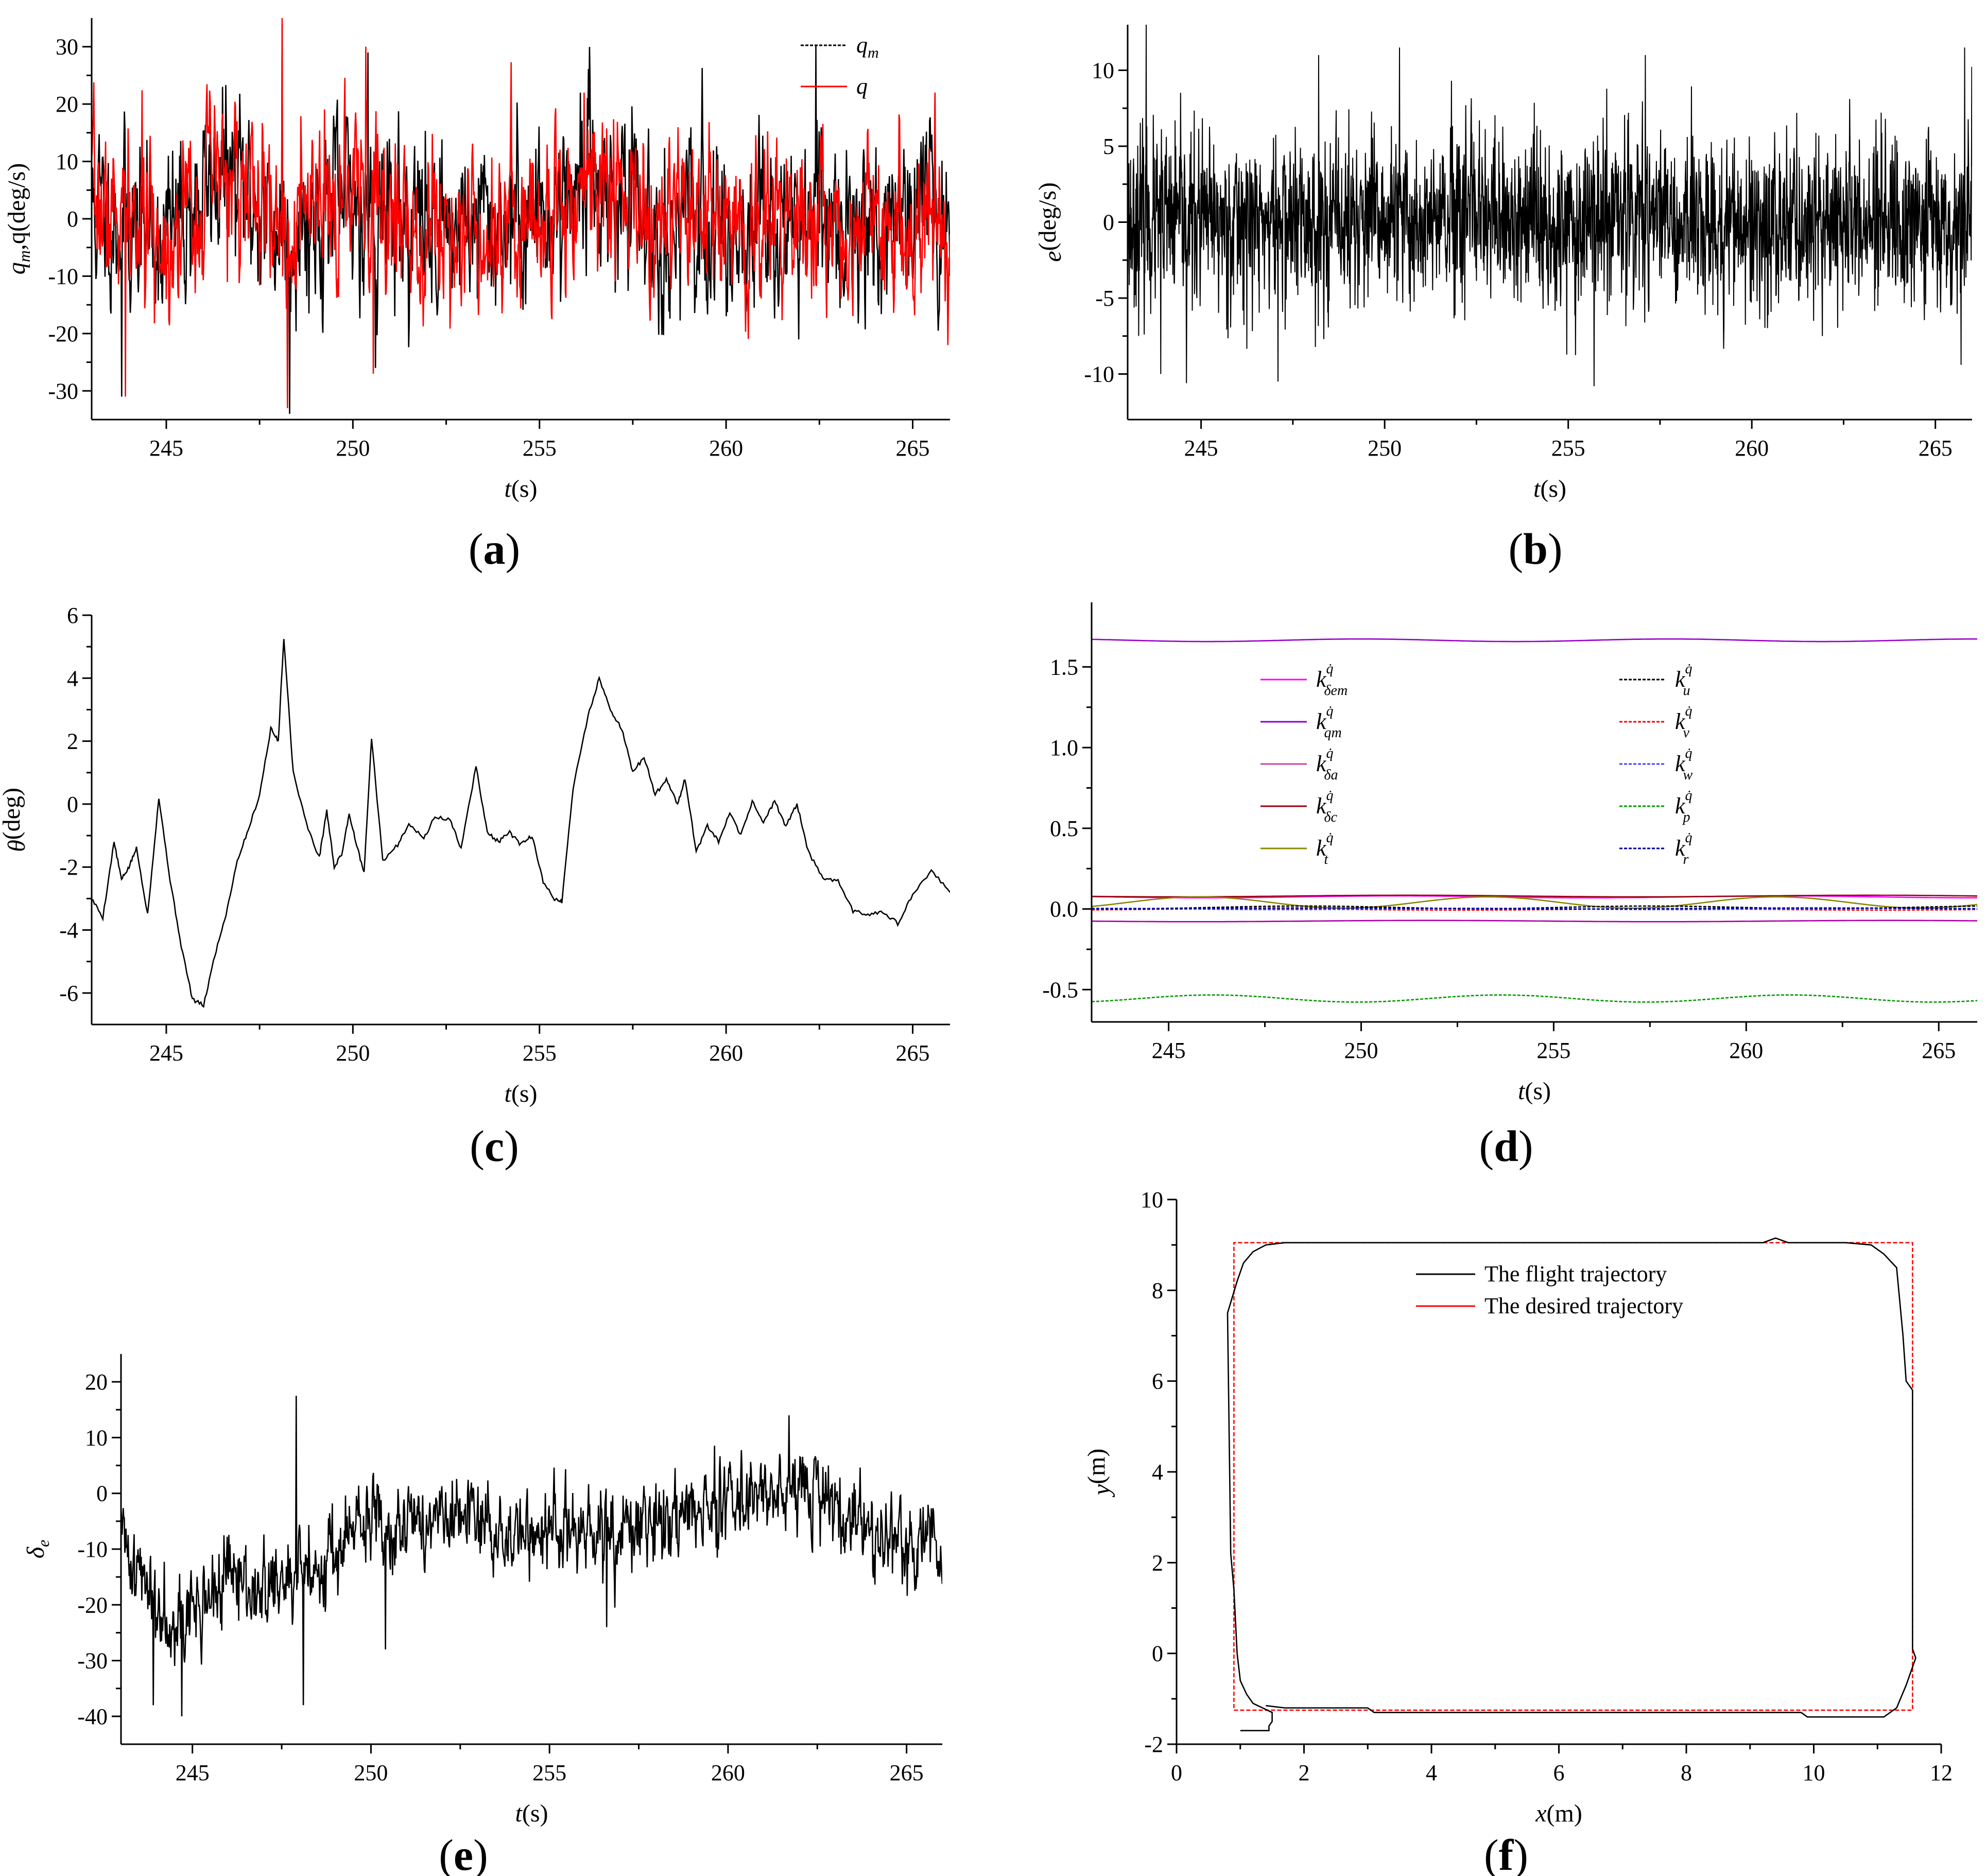 The image size is (1986, 1876). I want to click on legend-entry-label: kq̇ r, so click(1684, 848).